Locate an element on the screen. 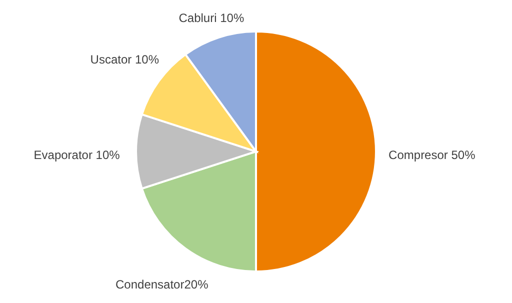 The image size is (512, 303). slice-label: Compresor 50% is located at coordinates (432, 155).